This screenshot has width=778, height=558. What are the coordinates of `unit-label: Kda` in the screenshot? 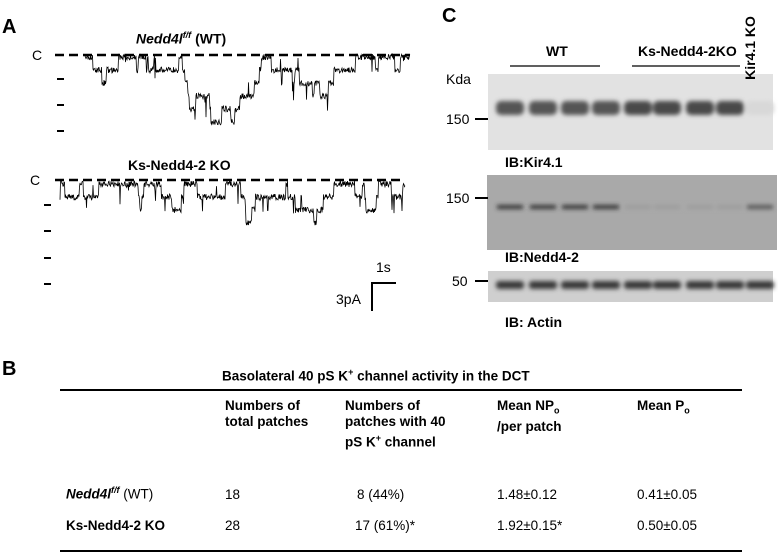 It's located at (458, 79).